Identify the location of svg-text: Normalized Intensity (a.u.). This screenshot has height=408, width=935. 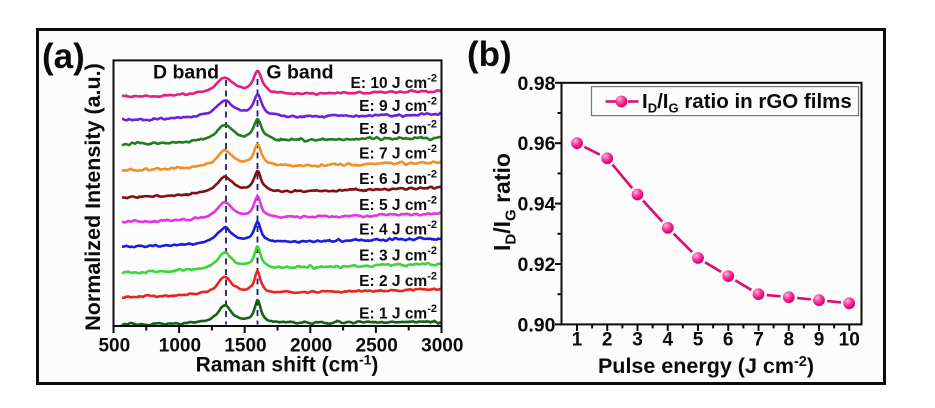
(93, 197).